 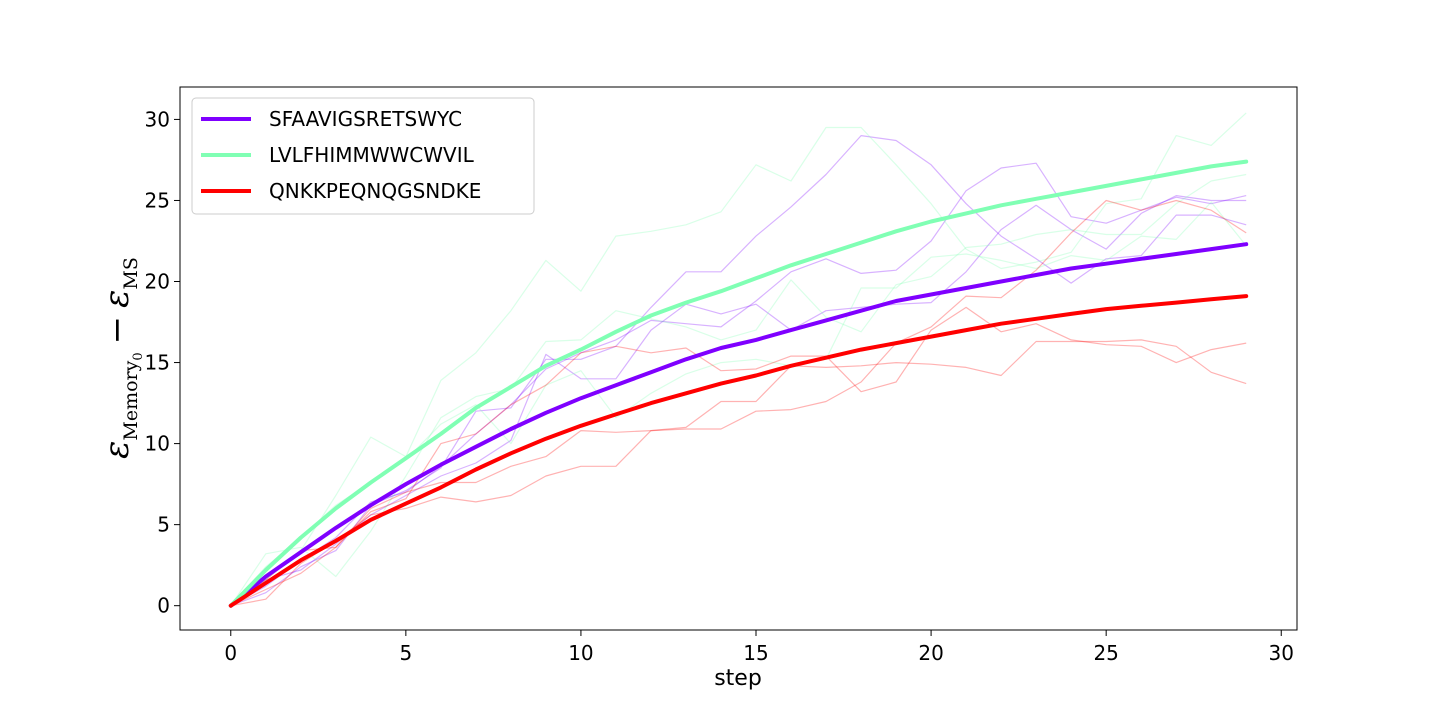 What do you see at coordinates (930, 653) in the screenshot?
I see `x-tick-label: 20` at bounding box center [930, 653].